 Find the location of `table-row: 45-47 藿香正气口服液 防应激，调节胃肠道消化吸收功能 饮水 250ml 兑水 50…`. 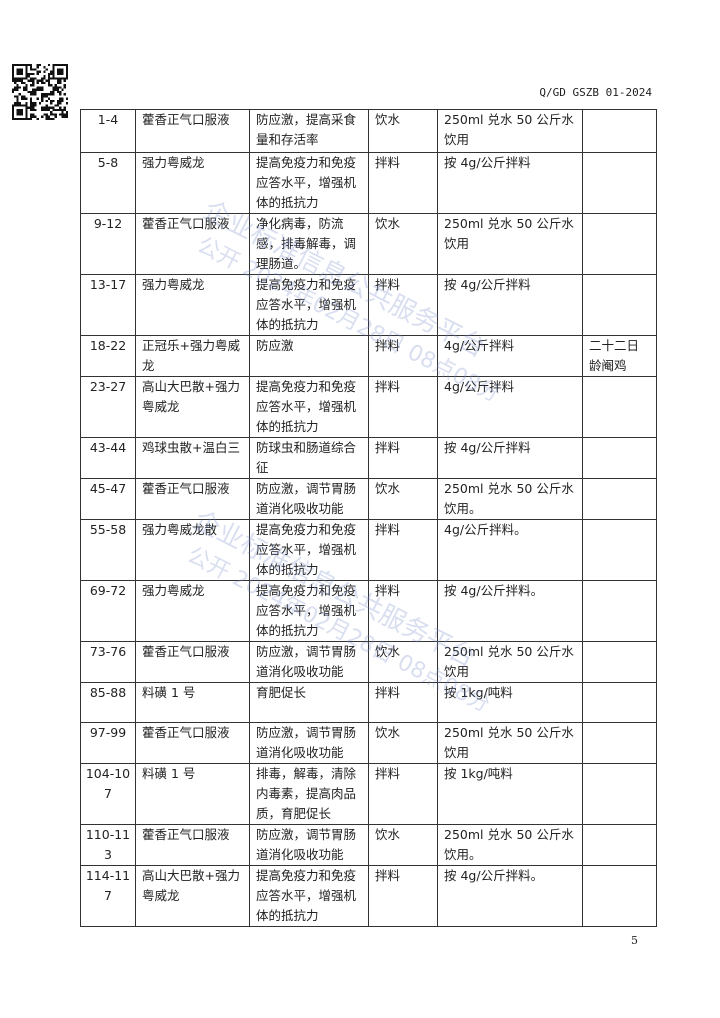

table-row: 45-47 藿香正气口服液 防应激，调节胃肠道消化吸收功能 饮水 250ml 兑水 50… is located at coordinates (368, 499).